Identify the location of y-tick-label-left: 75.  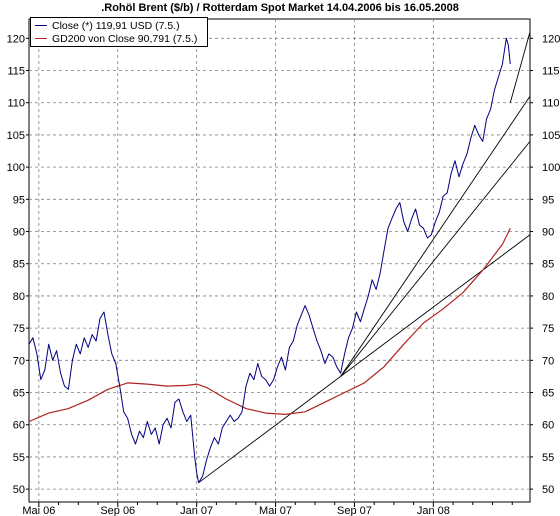
(19, 329).